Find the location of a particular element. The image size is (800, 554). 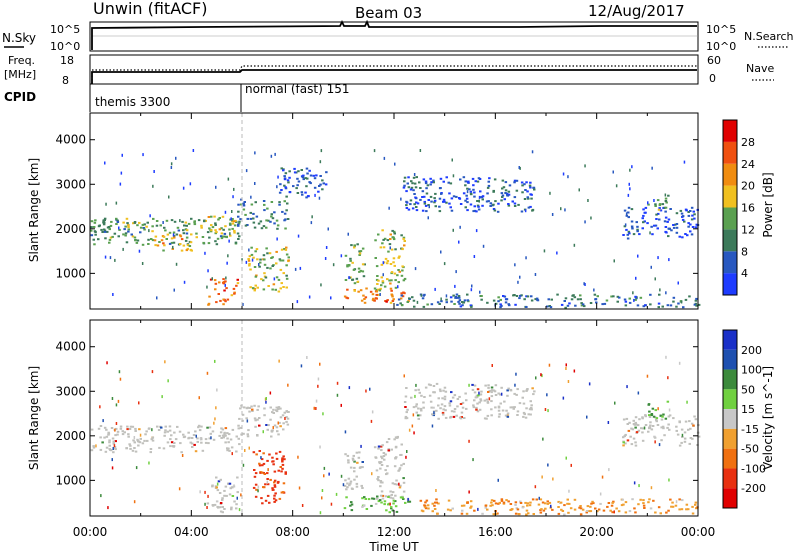

cpid-segment-1: themis 3300 is located at coordinates (132, 102).